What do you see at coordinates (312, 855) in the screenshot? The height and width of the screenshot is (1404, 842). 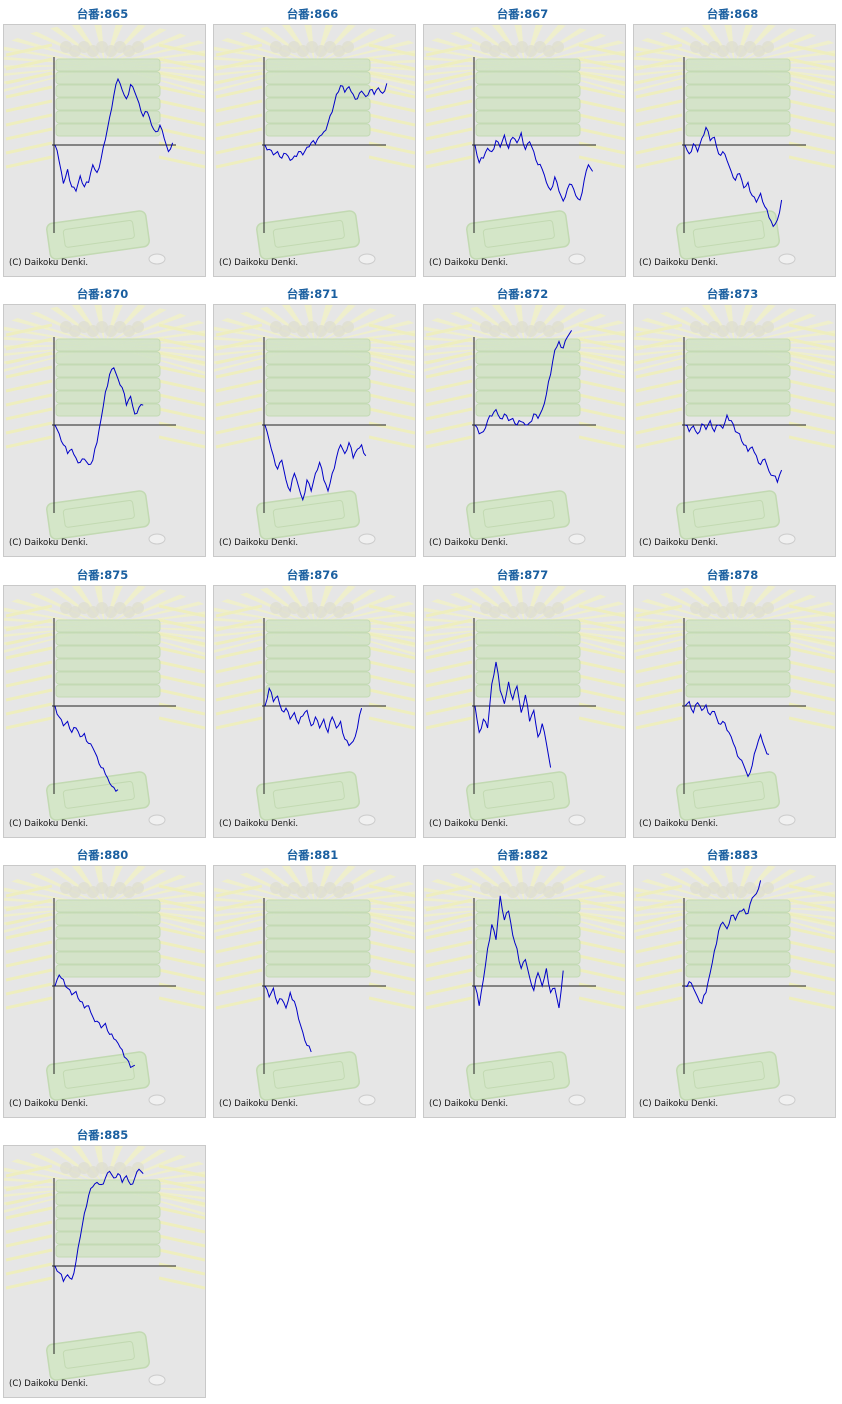 I see `chart-title: 台番:881` at bounding box center [312, 855].